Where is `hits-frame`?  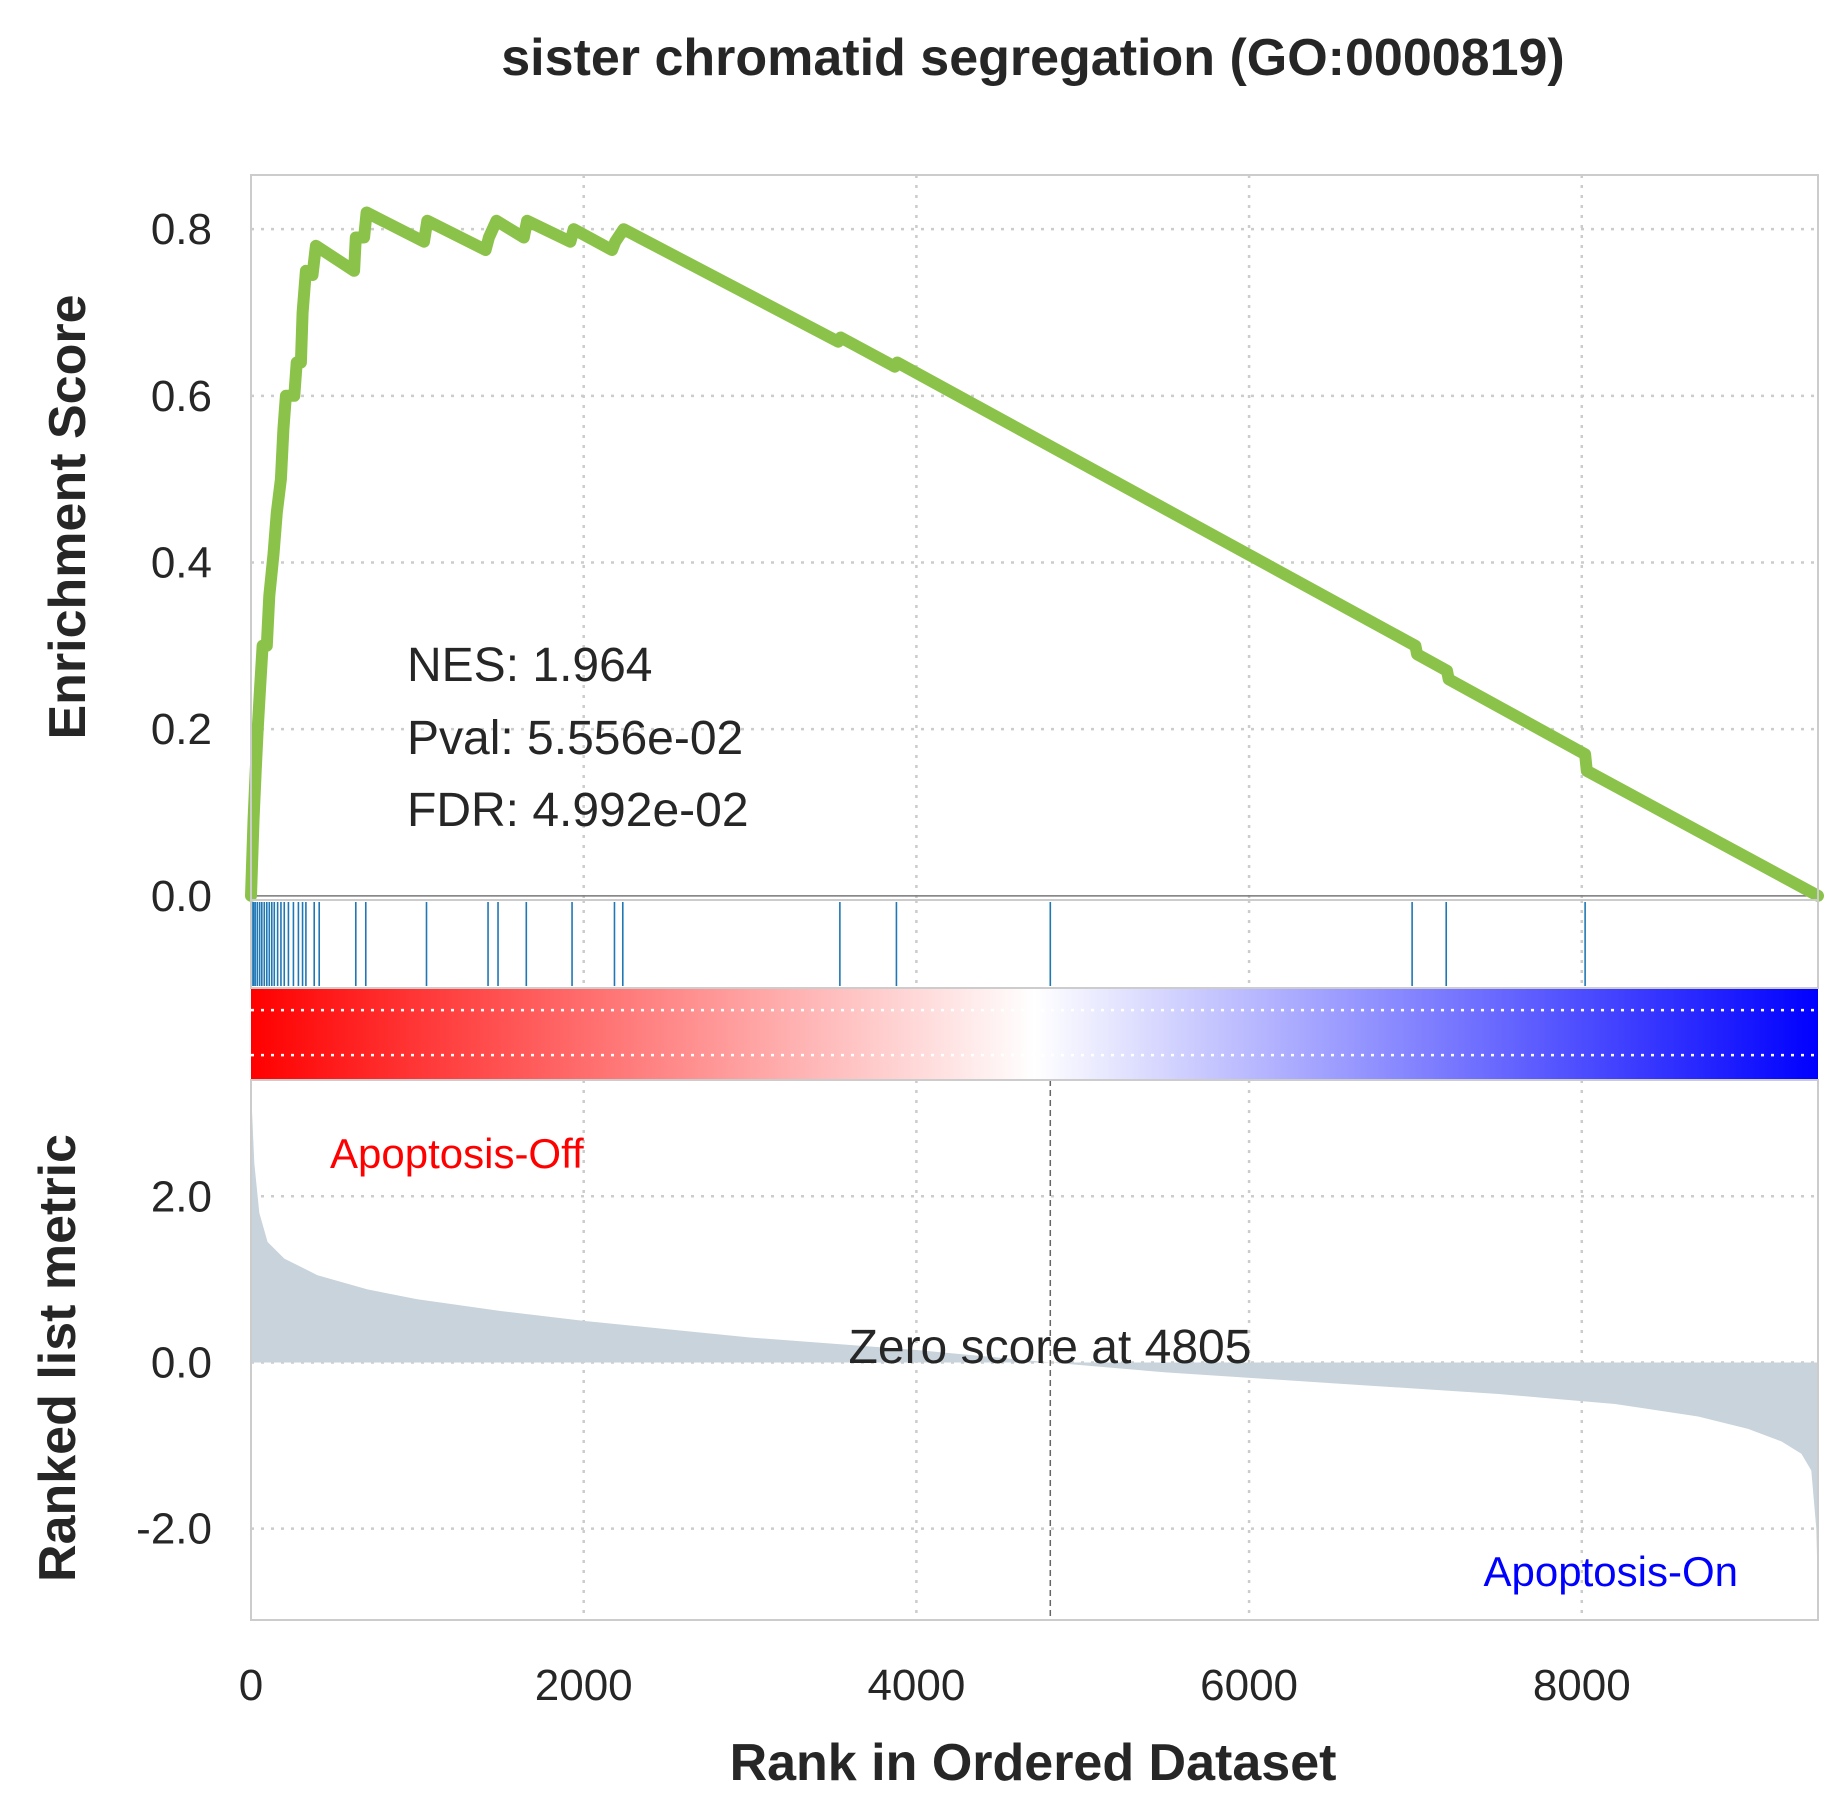 hits-frame is located at coordinates (1034, 944).